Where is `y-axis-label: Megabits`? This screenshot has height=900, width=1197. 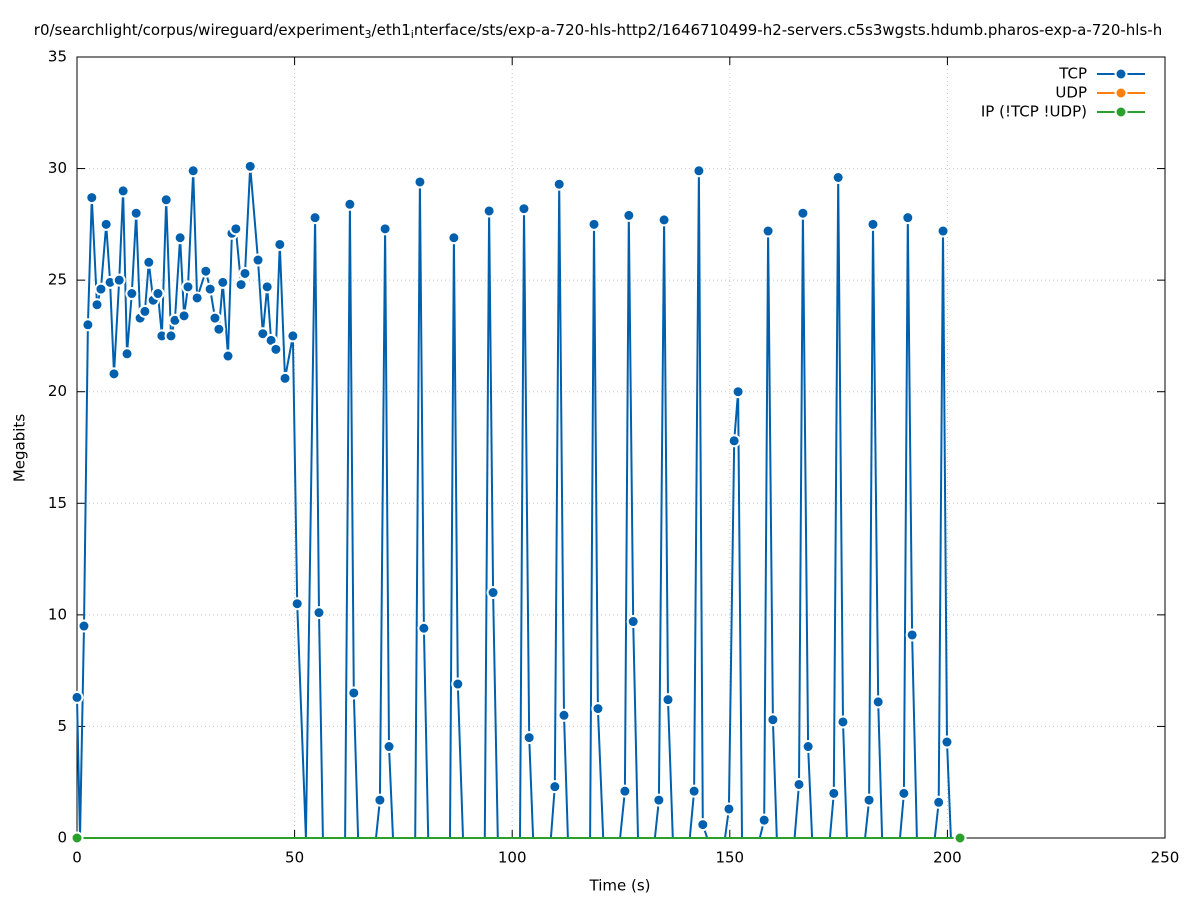
y-axis-label: Megabits is located at coordinates (20, 448).